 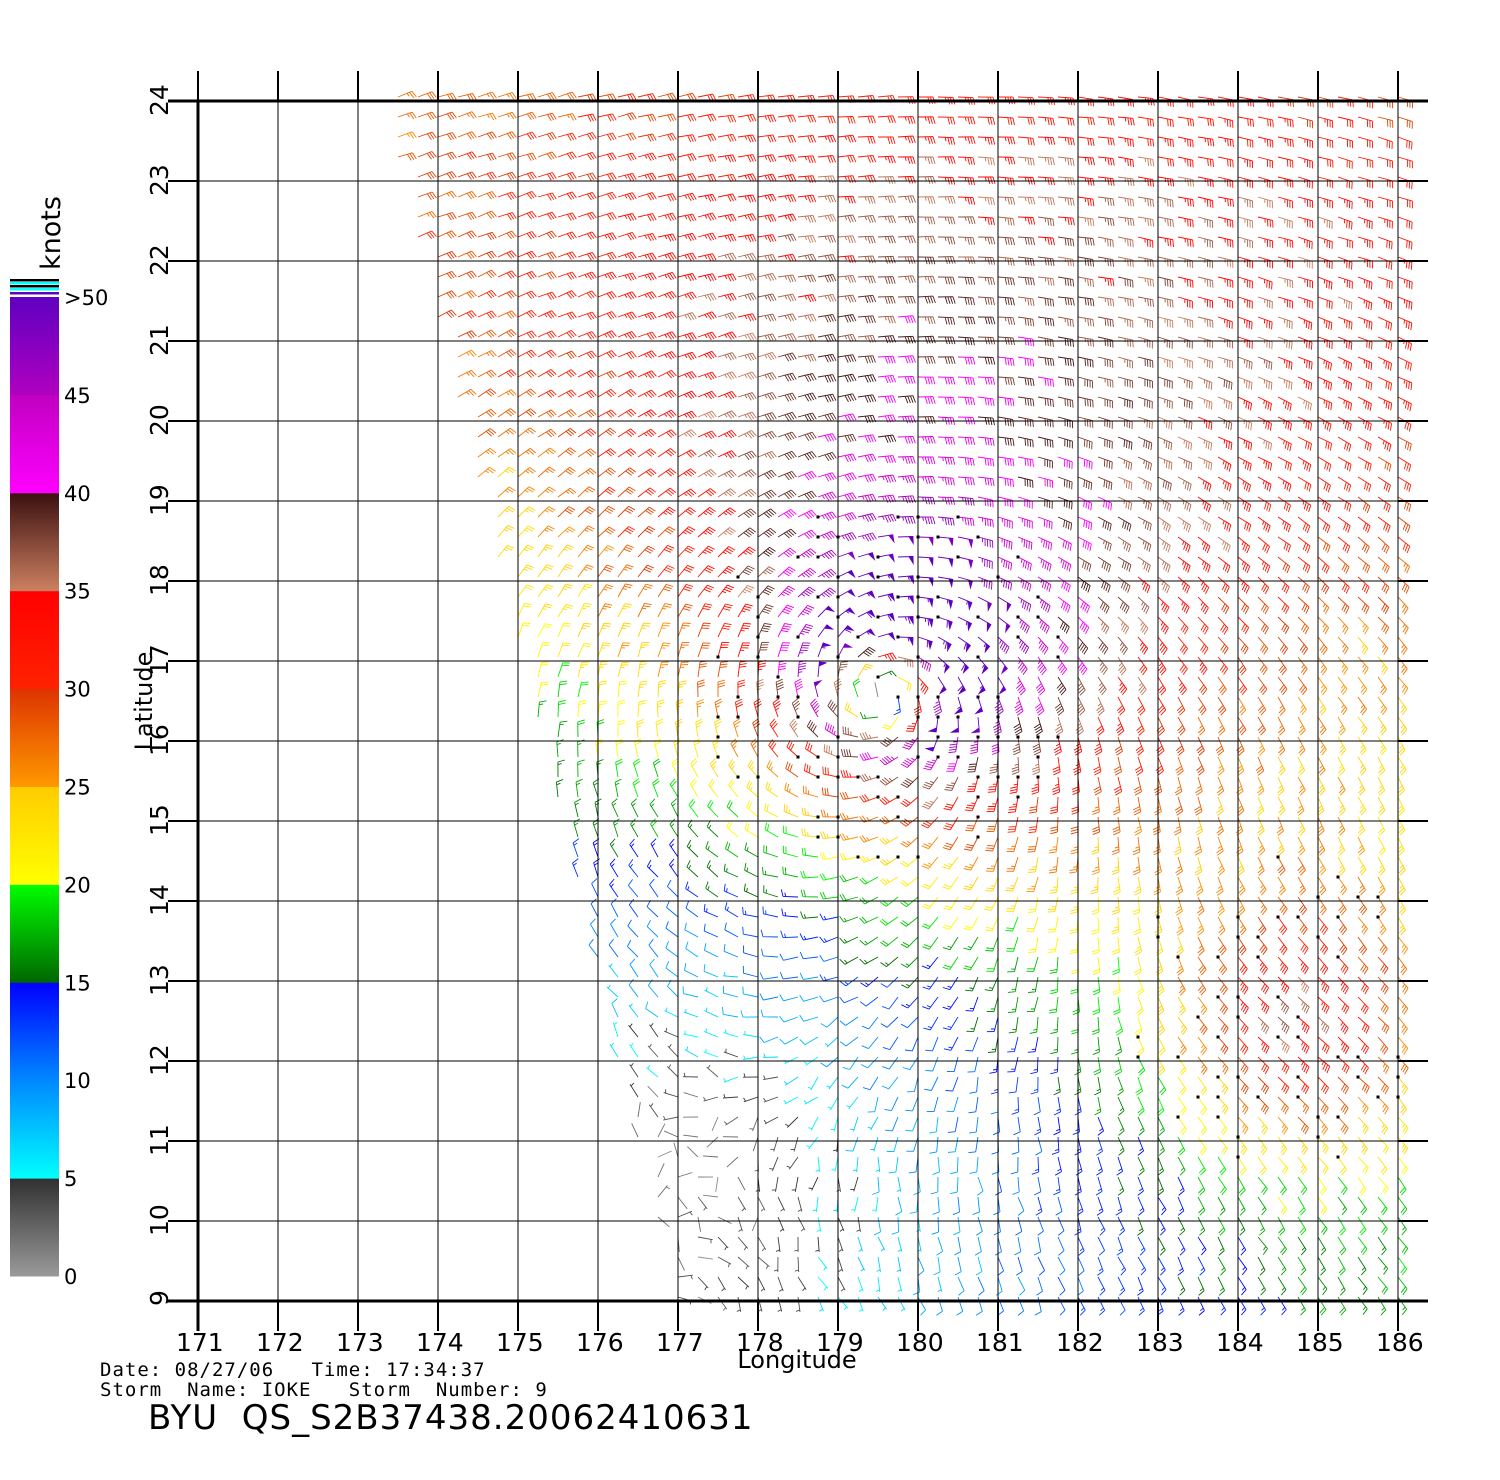 What do you see at coordinates (34, 640) in the screenshot?
I see `colorbar-band` at bounding box center [34, 640].